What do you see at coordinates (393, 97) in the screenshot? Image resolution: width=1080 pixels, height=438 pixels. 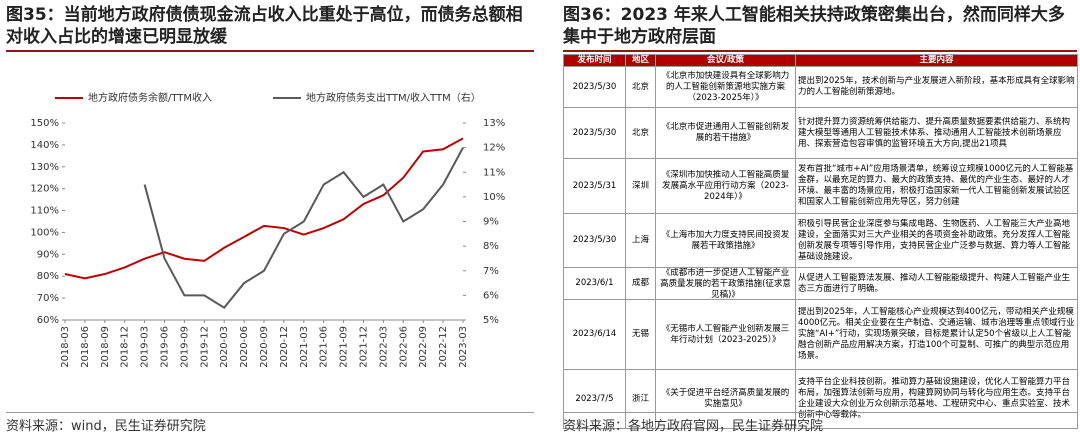 I see `legend-label: 地方政府债务支出TTM/收入TTM（右）` at bounding box center [393, 97].